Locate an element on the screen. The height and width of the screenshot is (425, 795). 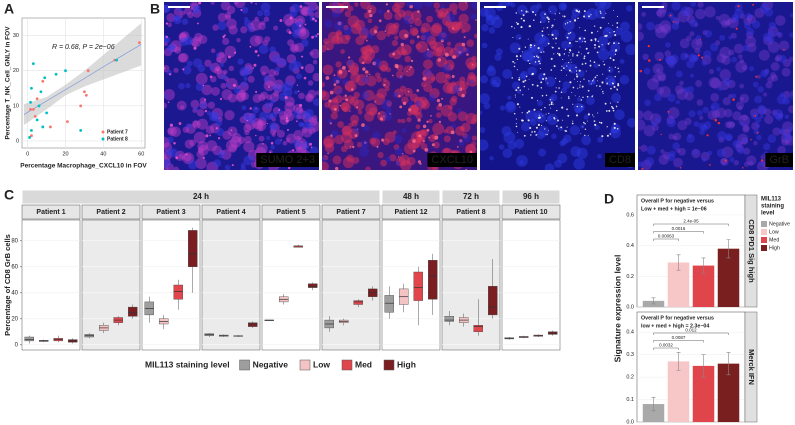
comparison-label: 0.0032 is located at coordinates (666, 345).